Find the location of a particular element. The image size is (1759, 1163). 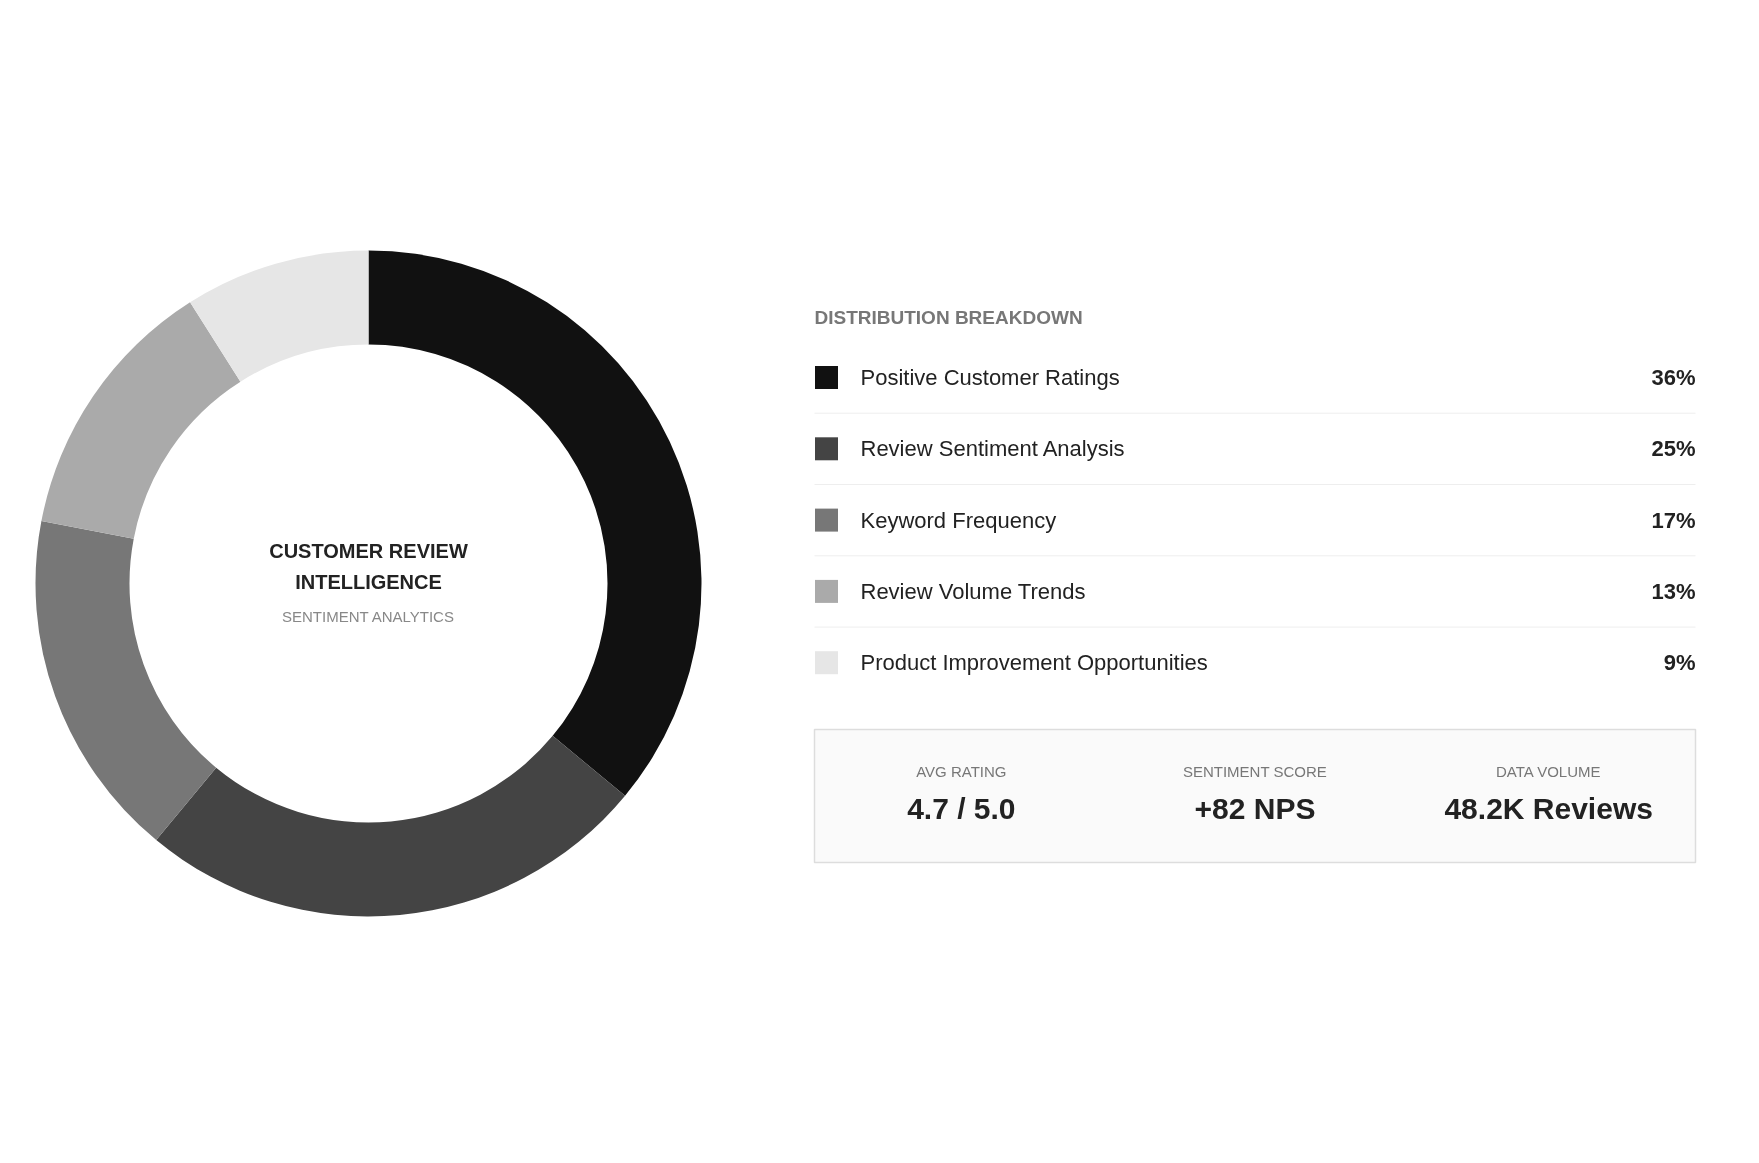

text: SENTIMENT ANALYTICS is located at coordinates (367, 616).